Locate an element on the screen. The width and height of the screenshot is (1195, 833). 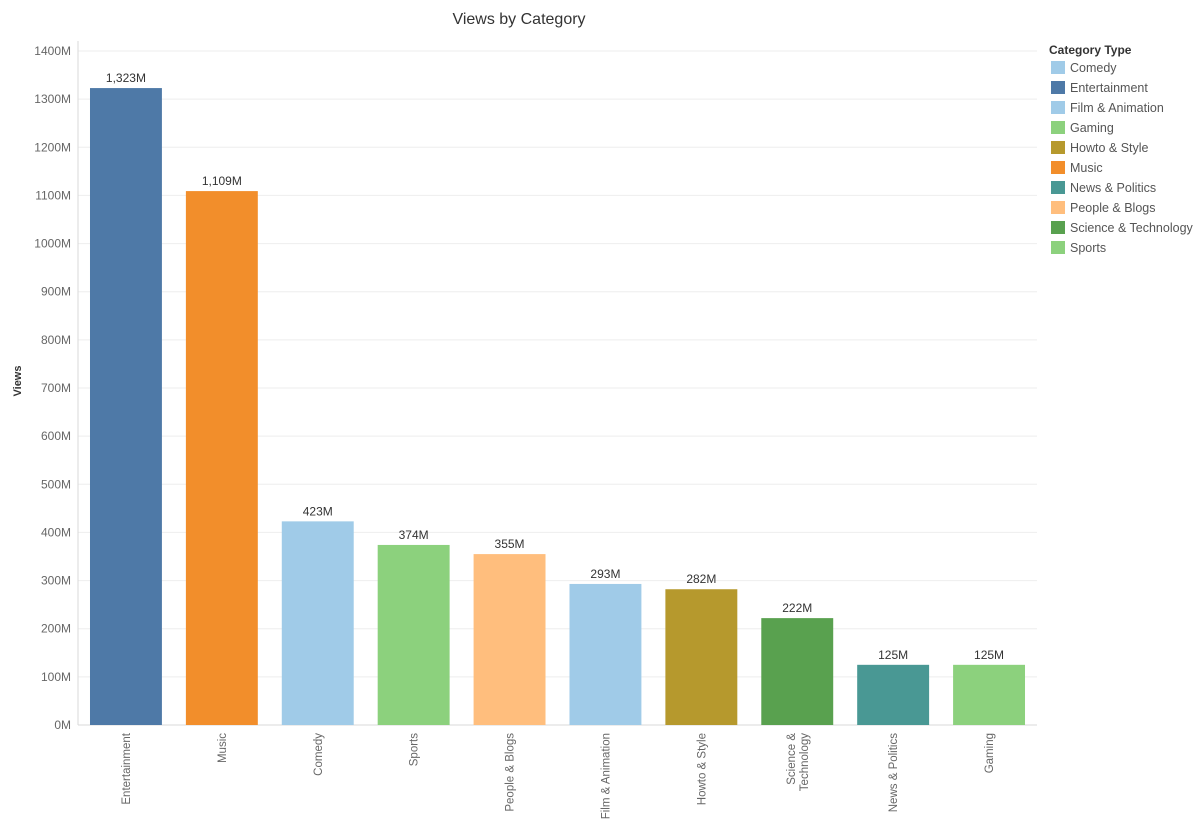
legend-label: Sports is located at coordinates (1088, 248).